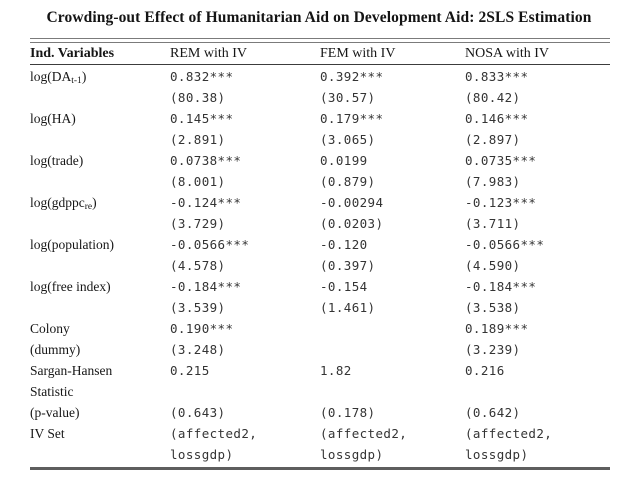 This screenshot has width=638, height=479. I want to click on coefficient: 0.190***, so click(202, 328).